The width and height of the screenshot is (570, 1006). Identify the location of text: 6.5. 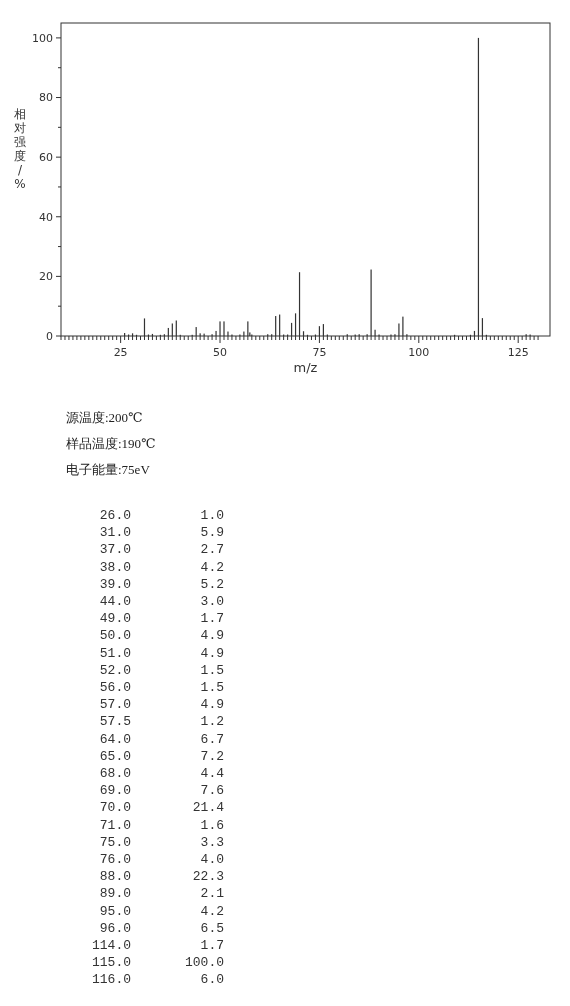
(212, 928).